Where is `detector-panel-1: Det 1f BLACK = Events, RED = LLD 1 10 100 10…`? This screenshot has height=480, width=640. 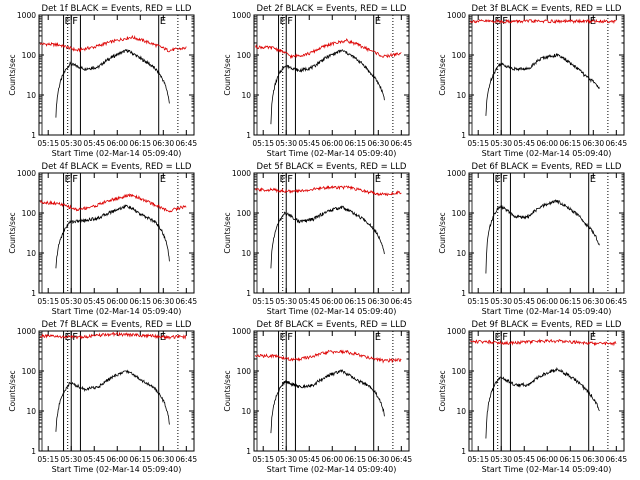 detector-panel-1: Det 1f BLACK = Events, RED = LLD 1 10 100 10… is located at coordinates (102, 81).